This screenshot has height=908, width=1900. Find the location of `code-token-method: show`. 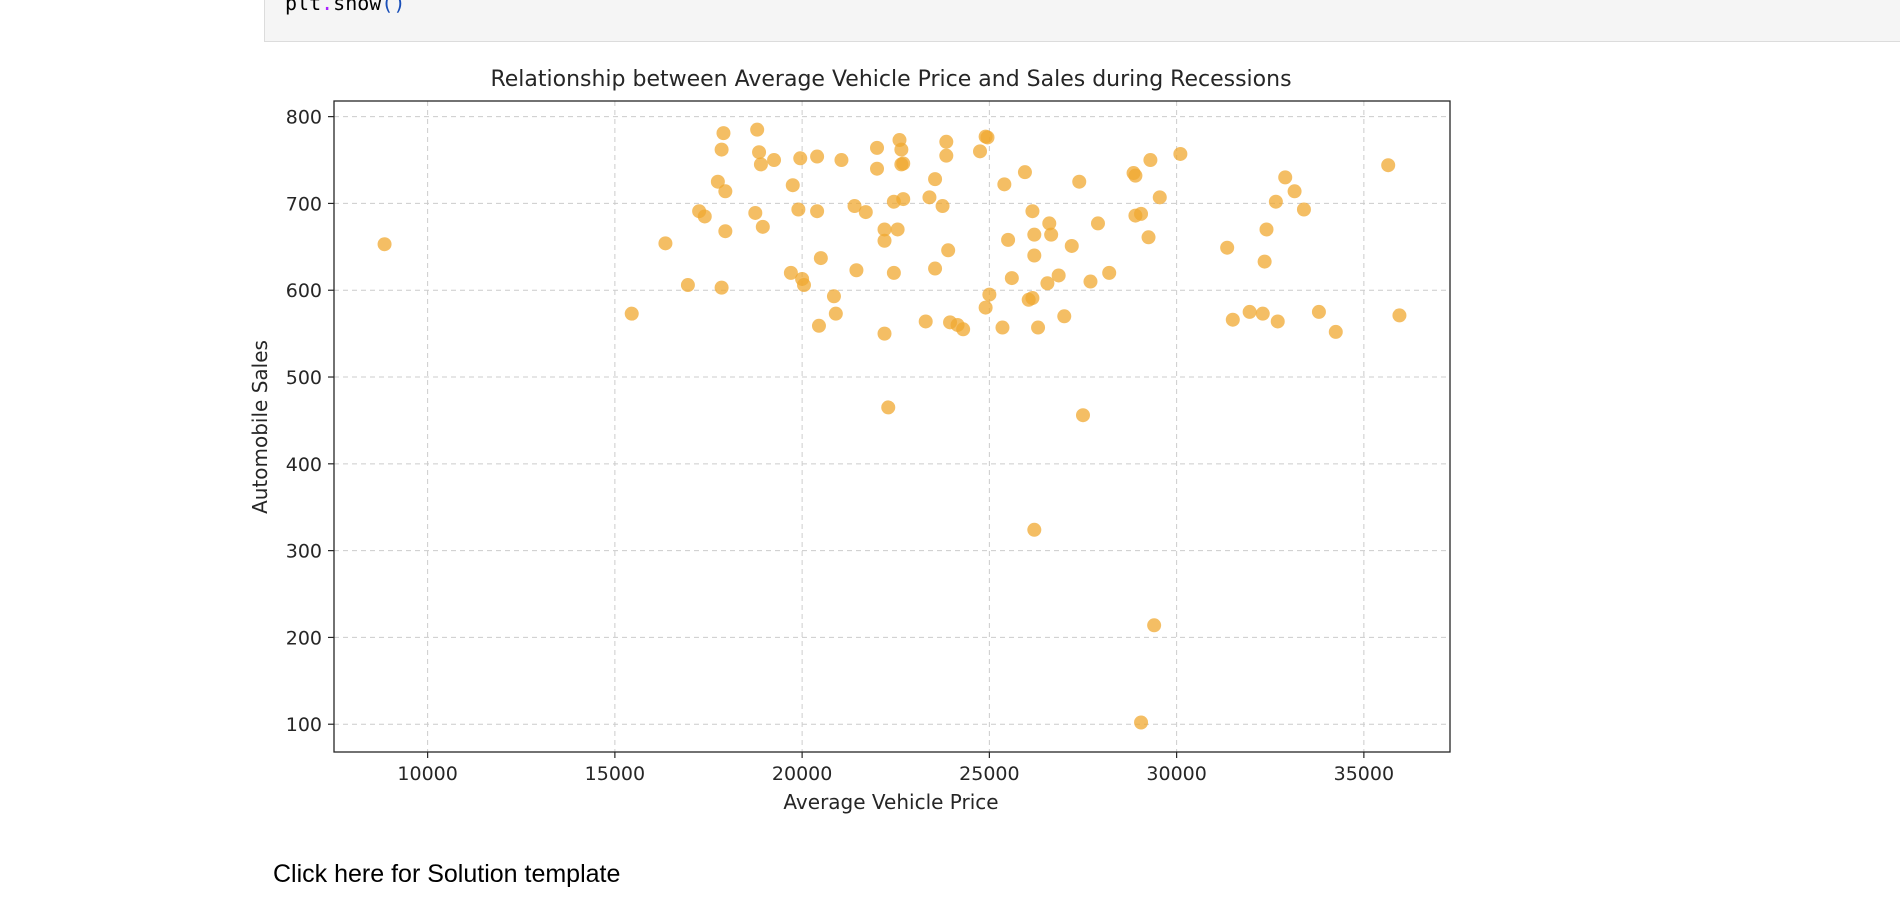

code-token-method: show is located at coordinates (357, 7).